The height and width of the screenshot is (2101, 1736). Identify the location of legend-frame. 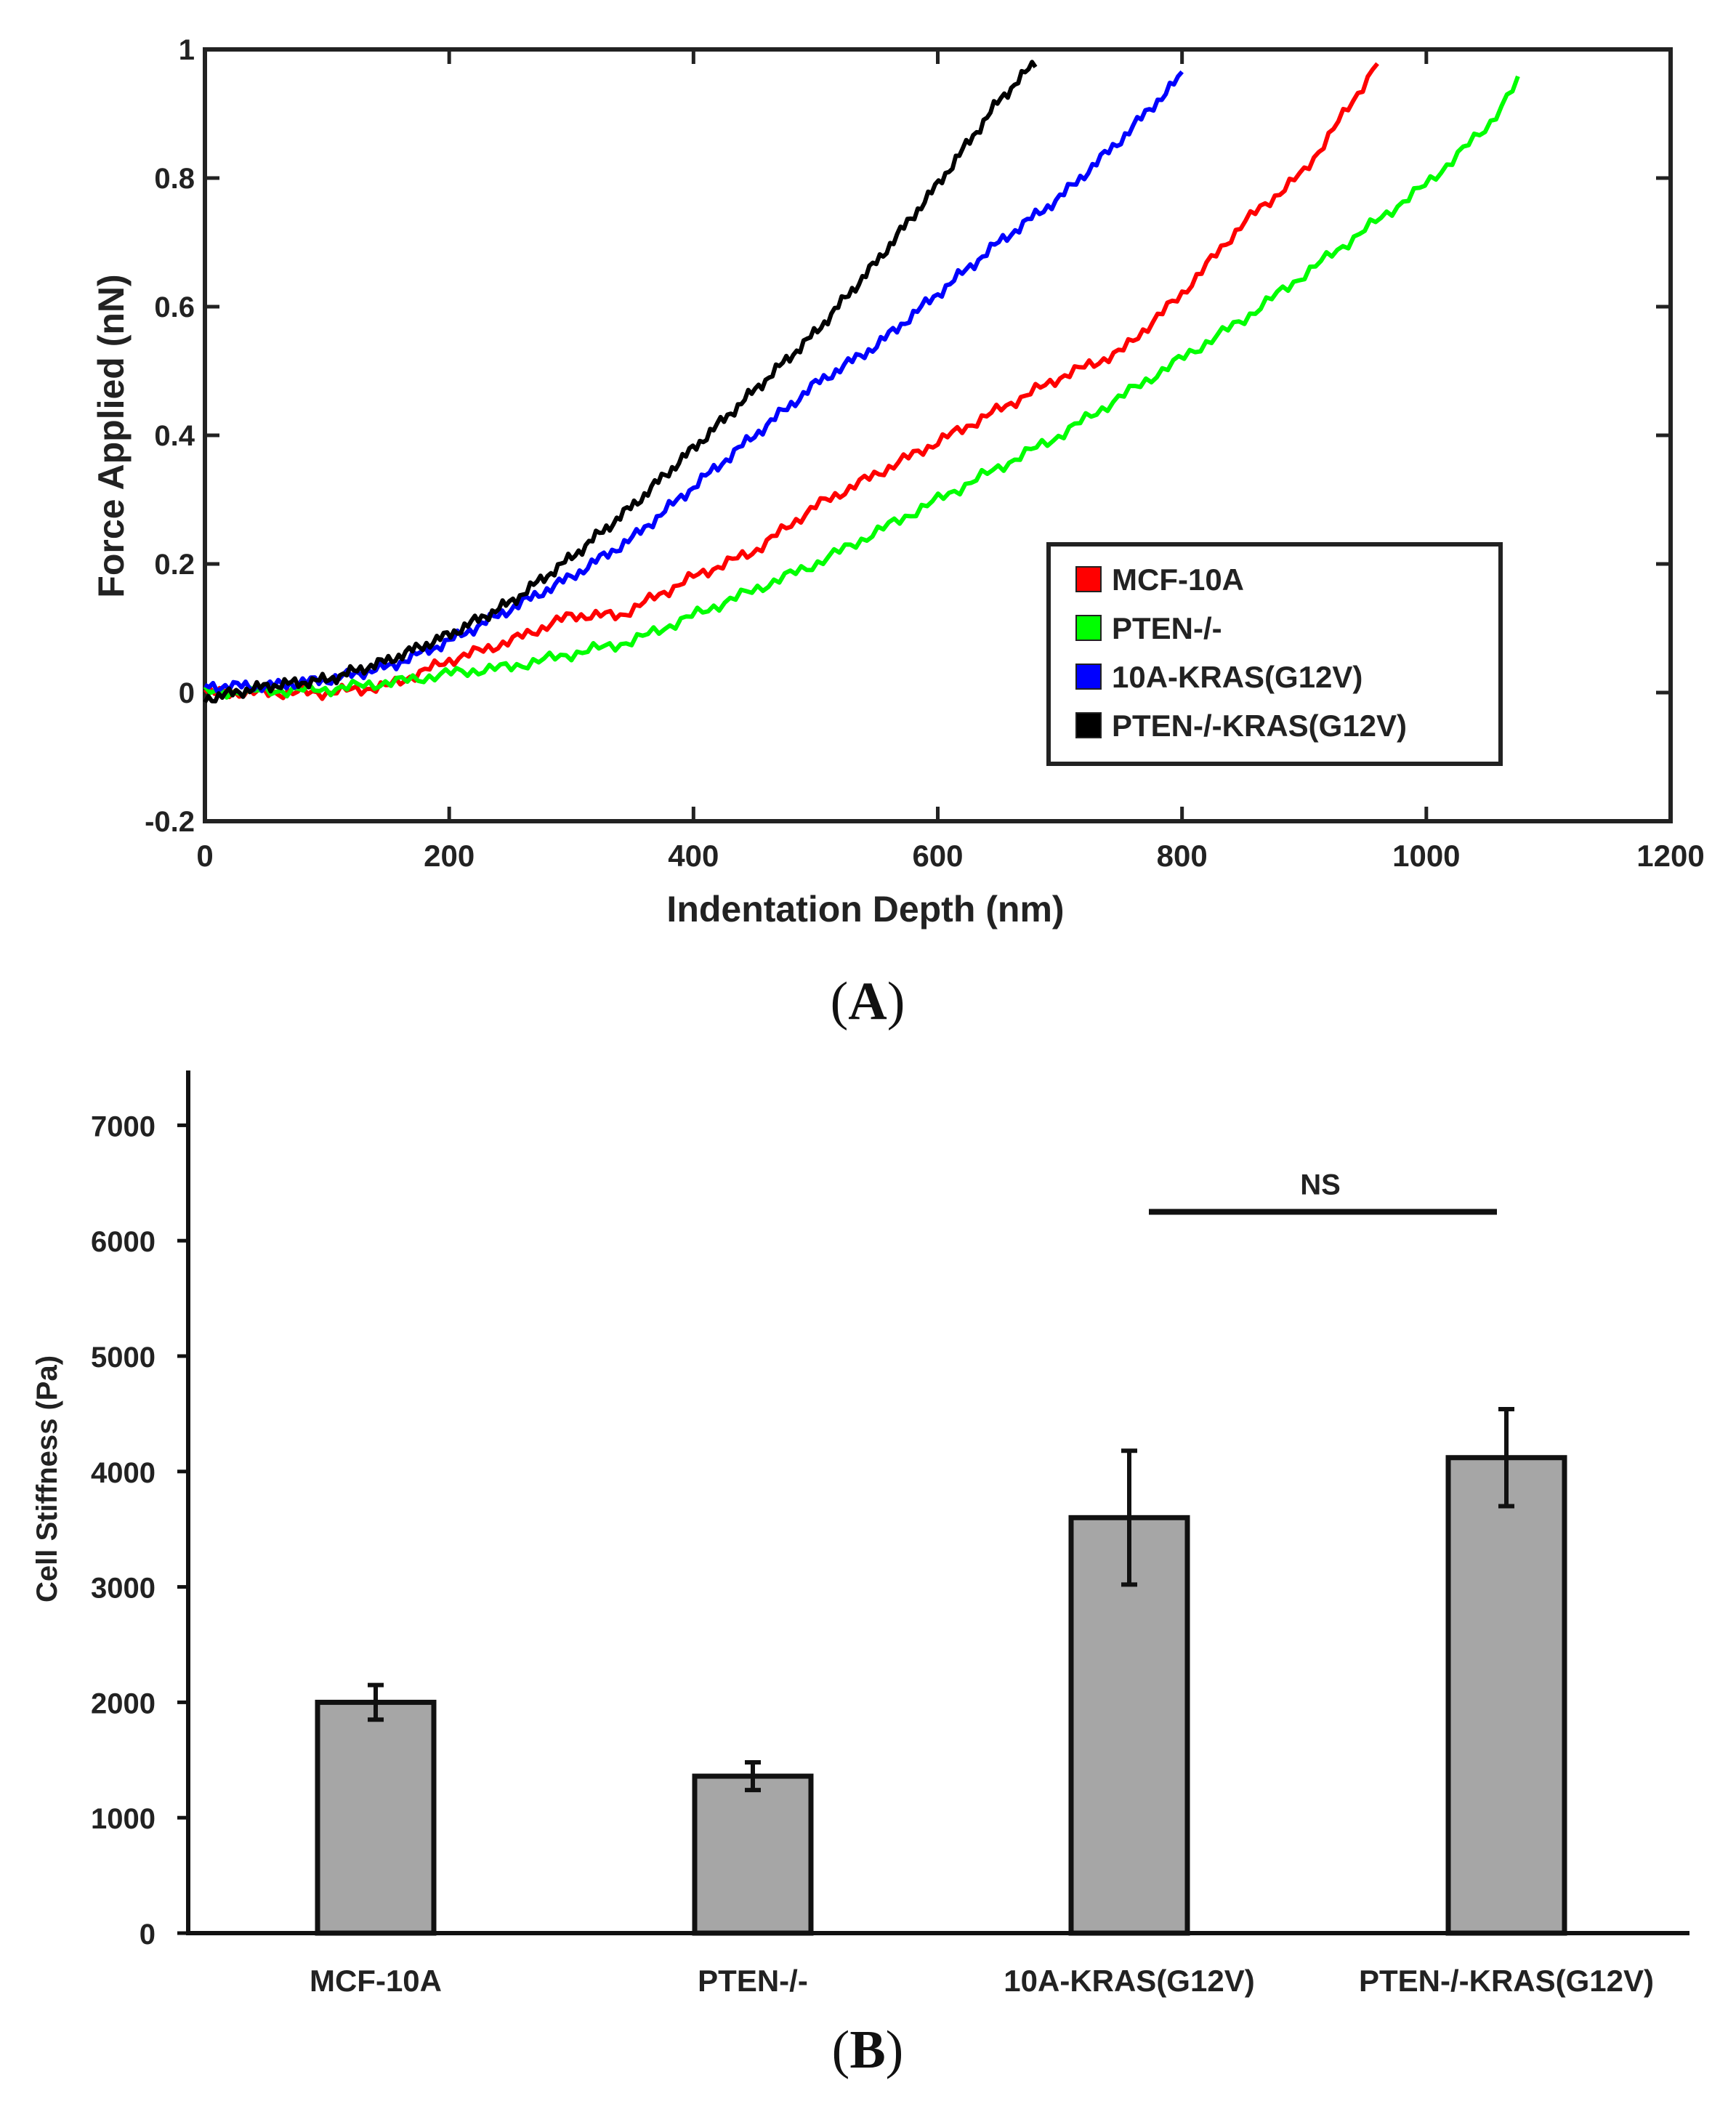
(1274, 654).